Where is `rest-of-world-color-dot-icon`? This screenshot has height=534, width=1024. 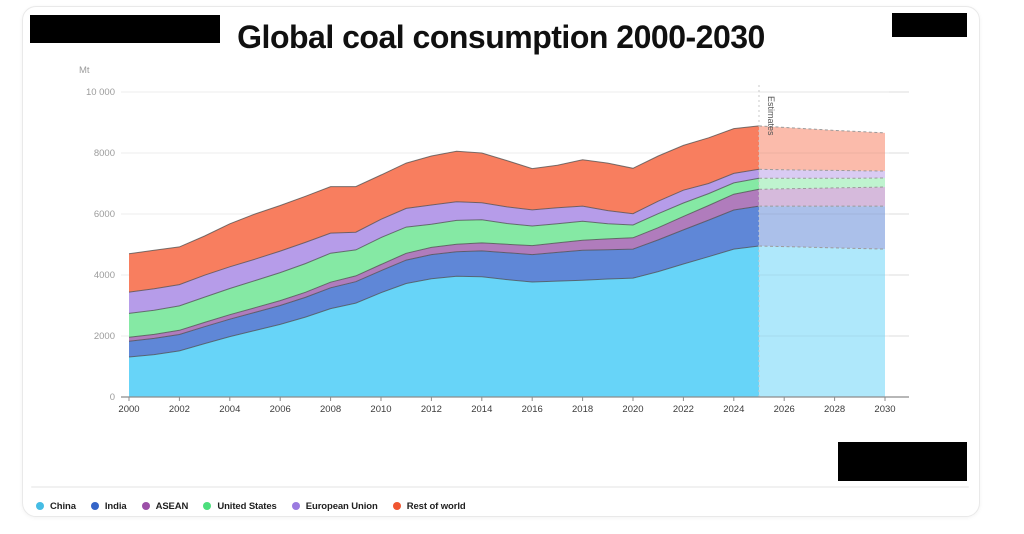
rest-of-world-color-dot-icon is located at coordinates (396, 506).